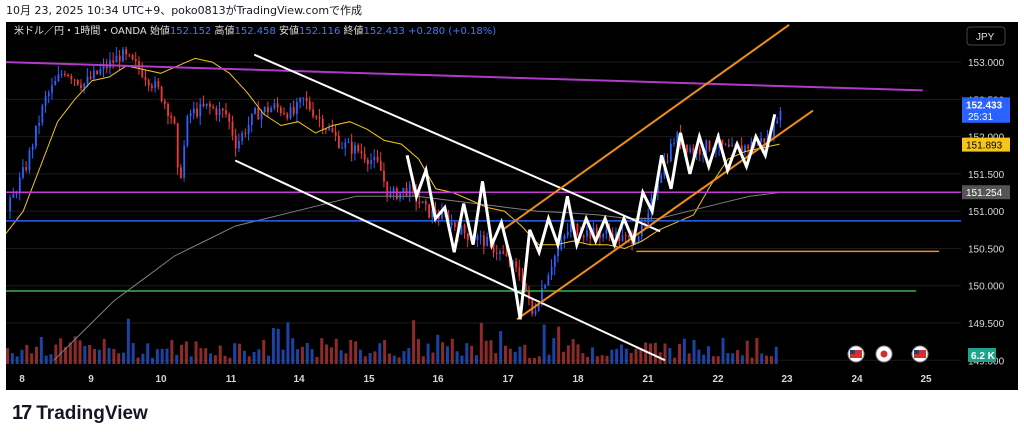 This screenshot has height=441, width=1024. What do you see at coordinates (986, 175) in the screenshot?
I see `y-tick-label: 151.500` at bounding box center [986, 175].